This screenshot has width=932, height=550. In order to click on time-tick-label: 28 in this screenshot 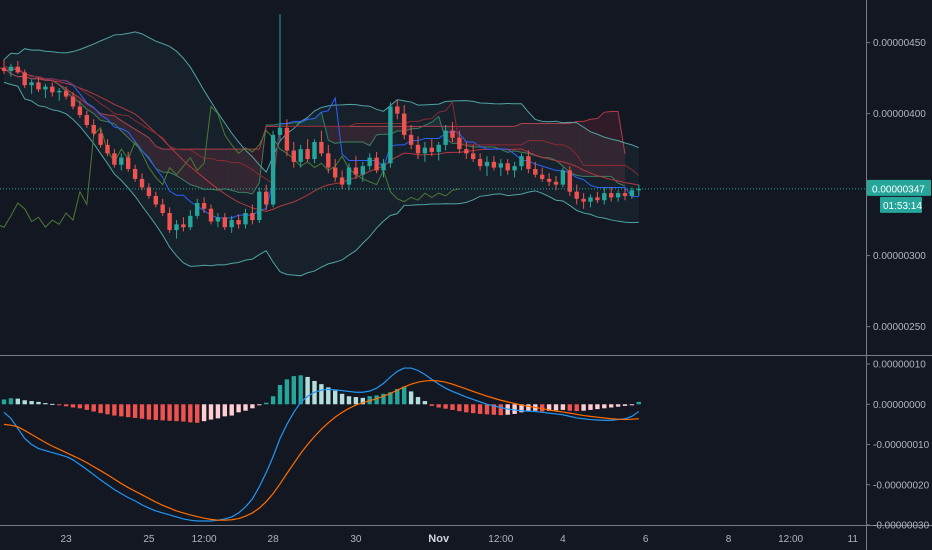, I will do `click(274, 539)`.